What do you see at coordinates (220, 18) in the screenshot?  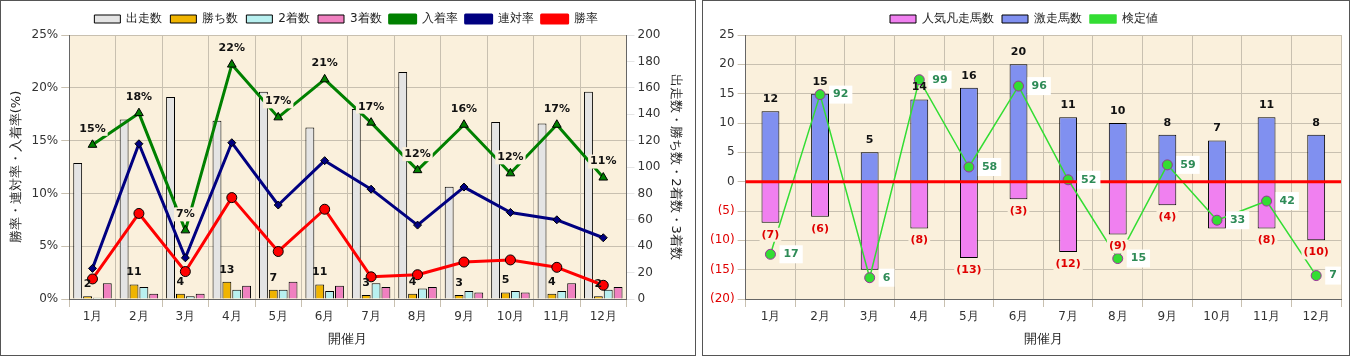 I see `legend-label: 勝ち数` at bounding box center [220, 18].